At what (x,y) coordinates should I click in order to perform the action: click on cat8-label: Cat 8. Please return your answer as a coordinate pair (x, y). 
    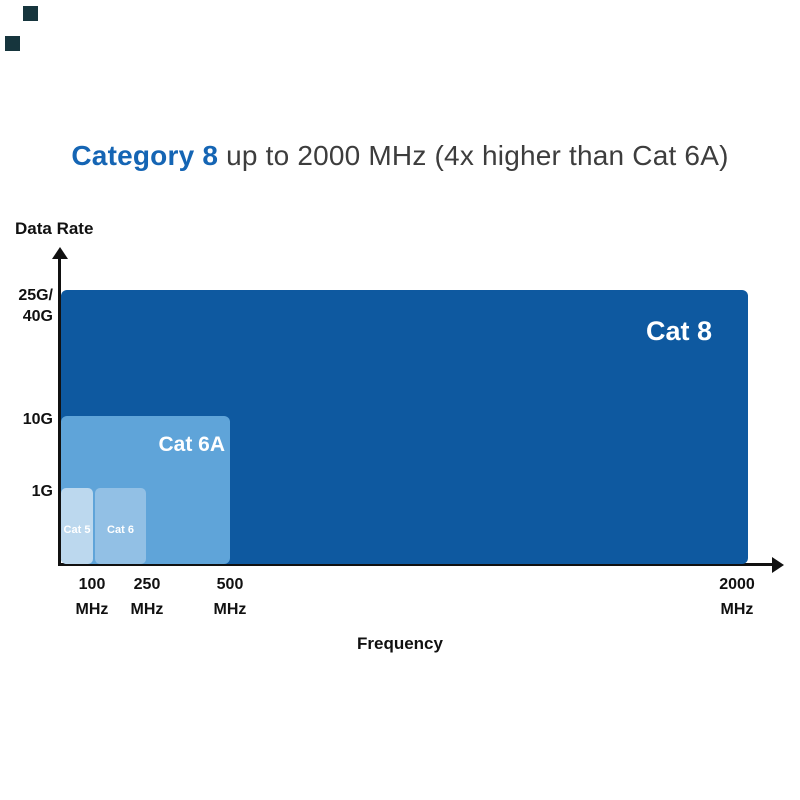
    Looking at the image, I should click on (678, 331).